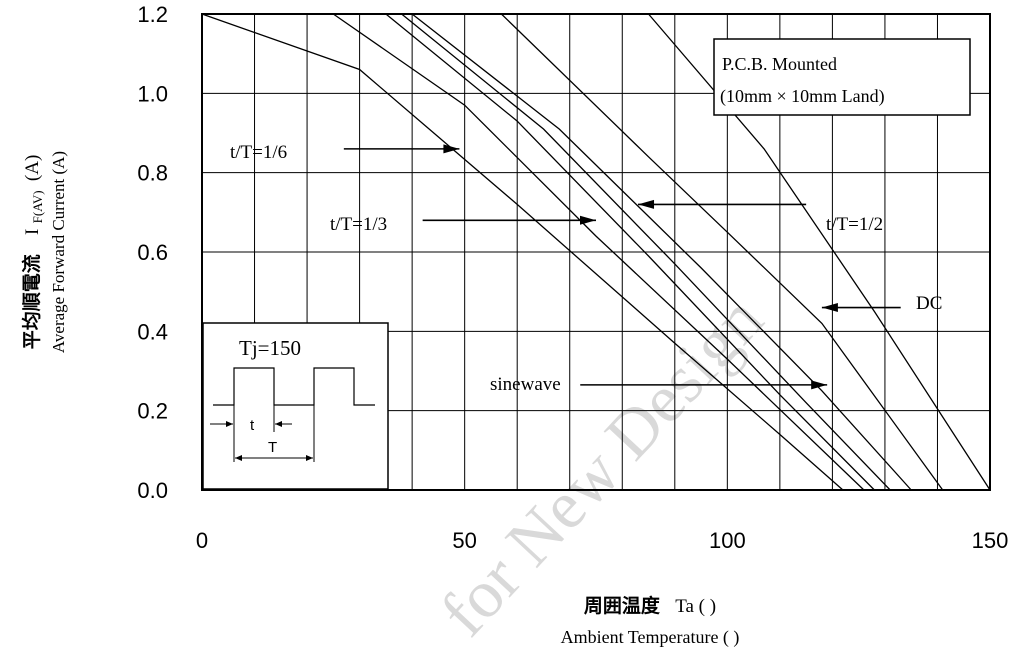  I want to click on x-tick-label: 0, so click(202, 540).